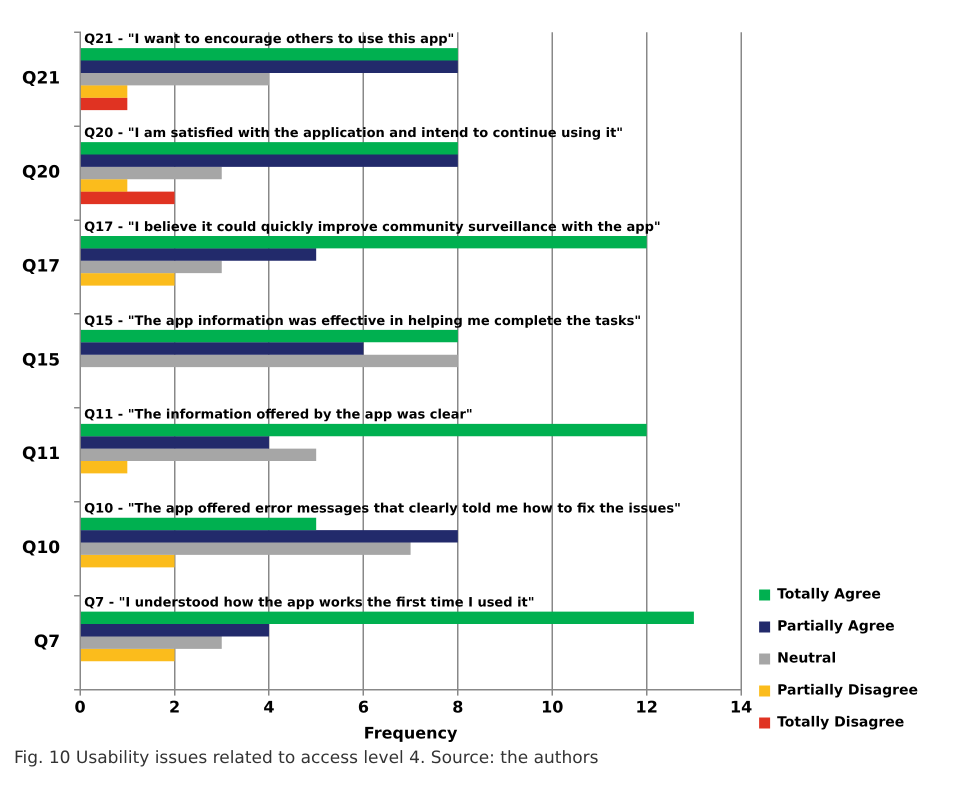  Describe the element at coordinates (363, 706) in the screenshot. I see `x-tick-label: 6` at that location.